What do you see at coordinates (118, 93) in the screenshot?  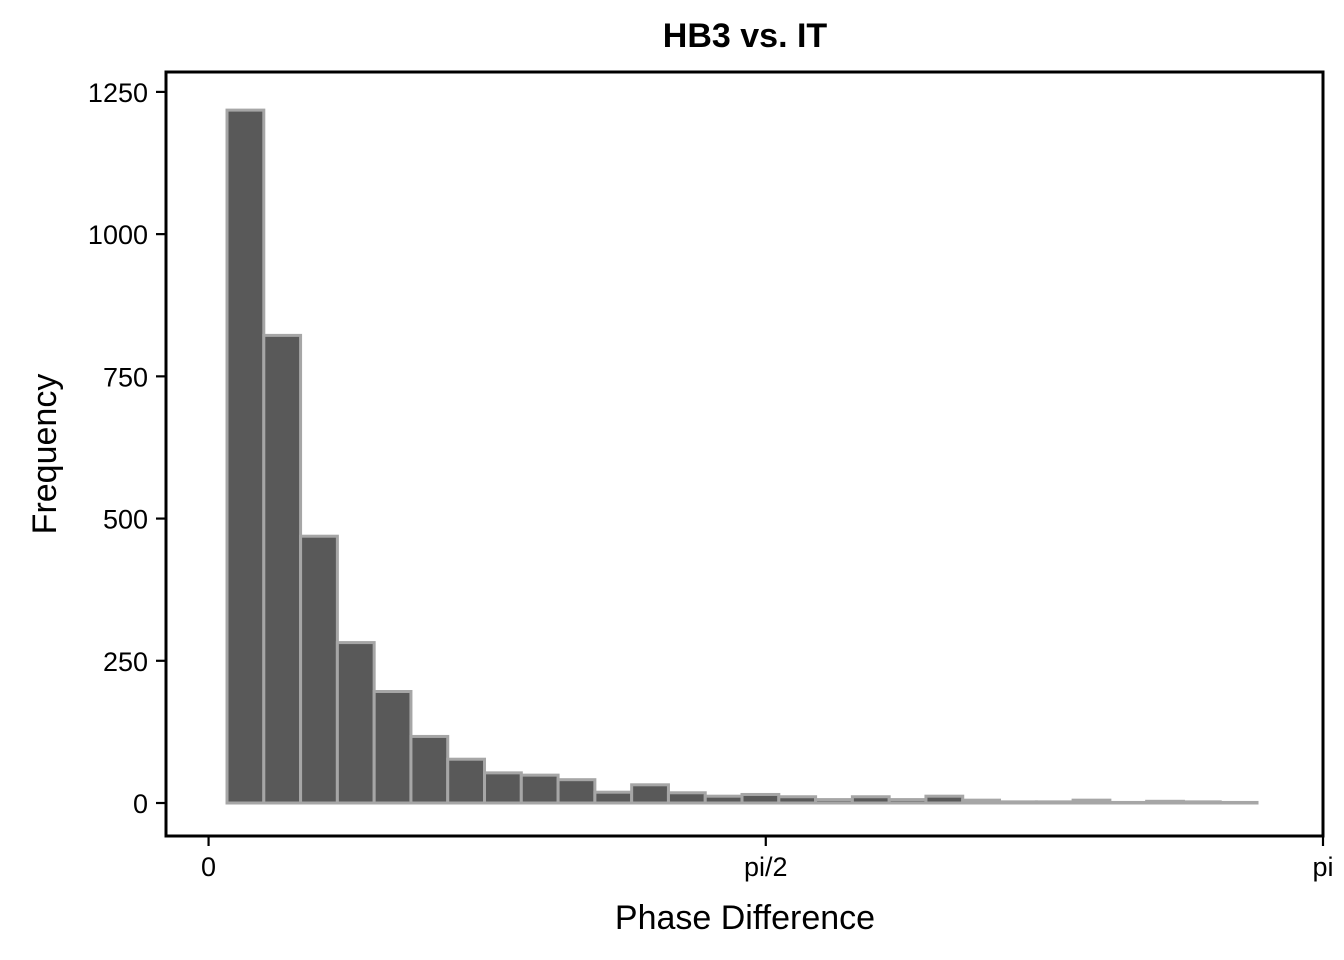 I see `y-tick-label: 1250` at bounding box center [118, 93].